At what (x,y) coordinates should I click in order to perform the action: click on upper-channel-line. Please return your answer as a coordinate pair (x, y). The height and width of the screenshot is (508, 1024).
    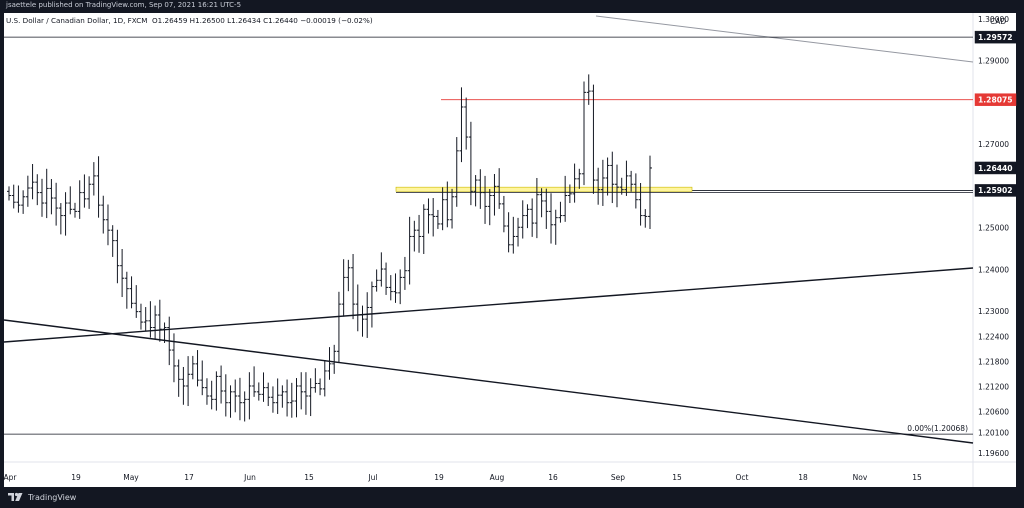
    Looking at the image, I should click on (784, 39).